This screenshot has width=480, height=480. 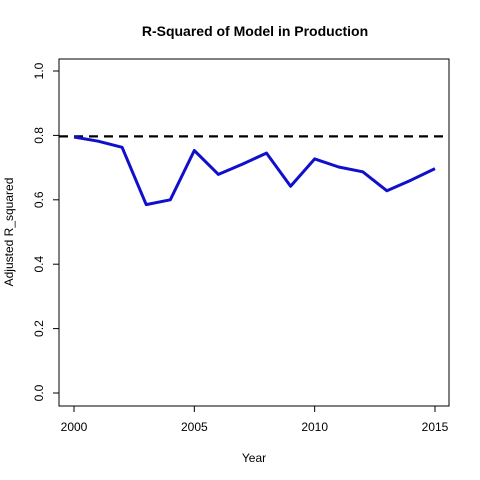 What do you see at coordinates (254, 458) in the screenshot?
I see `x-axis-label: Year` at bounding box center [254, 458].